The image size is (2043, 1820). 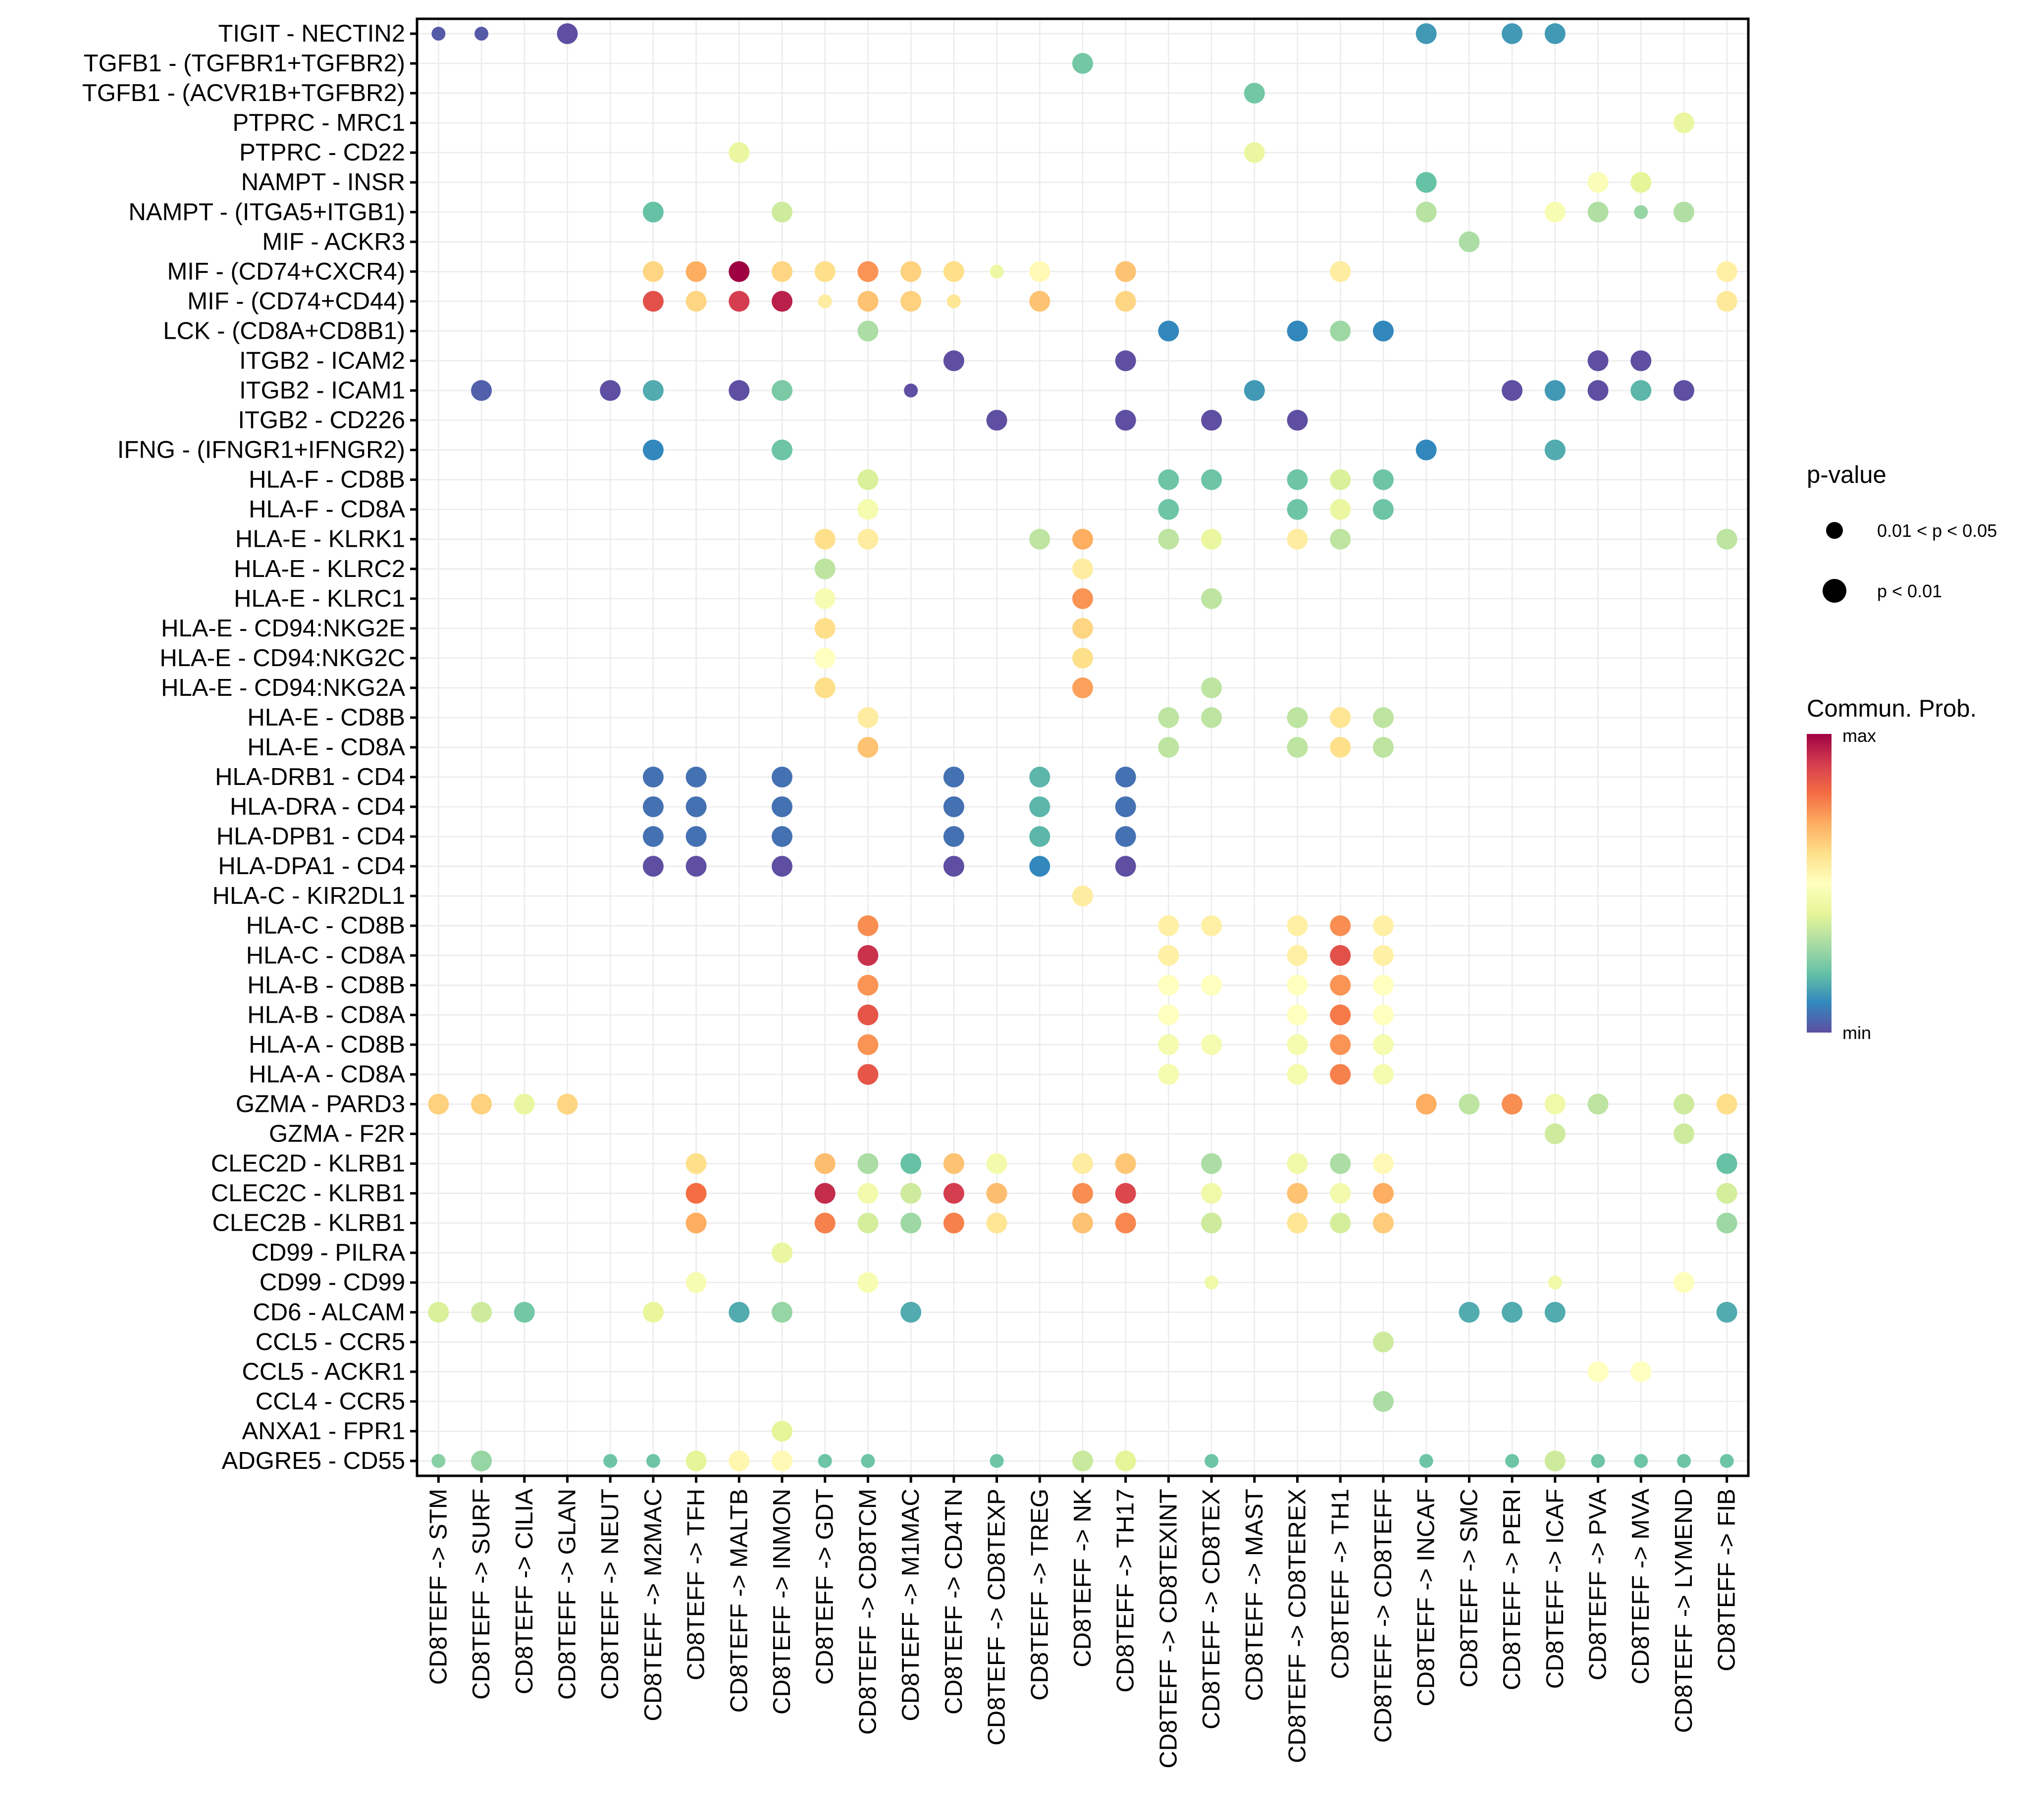 What do you see at coordinates (283, 688) in the screenshot?
I see `y-tick-label: HLA-E - CD94:NKG2A` at bounding box center [283, 688].